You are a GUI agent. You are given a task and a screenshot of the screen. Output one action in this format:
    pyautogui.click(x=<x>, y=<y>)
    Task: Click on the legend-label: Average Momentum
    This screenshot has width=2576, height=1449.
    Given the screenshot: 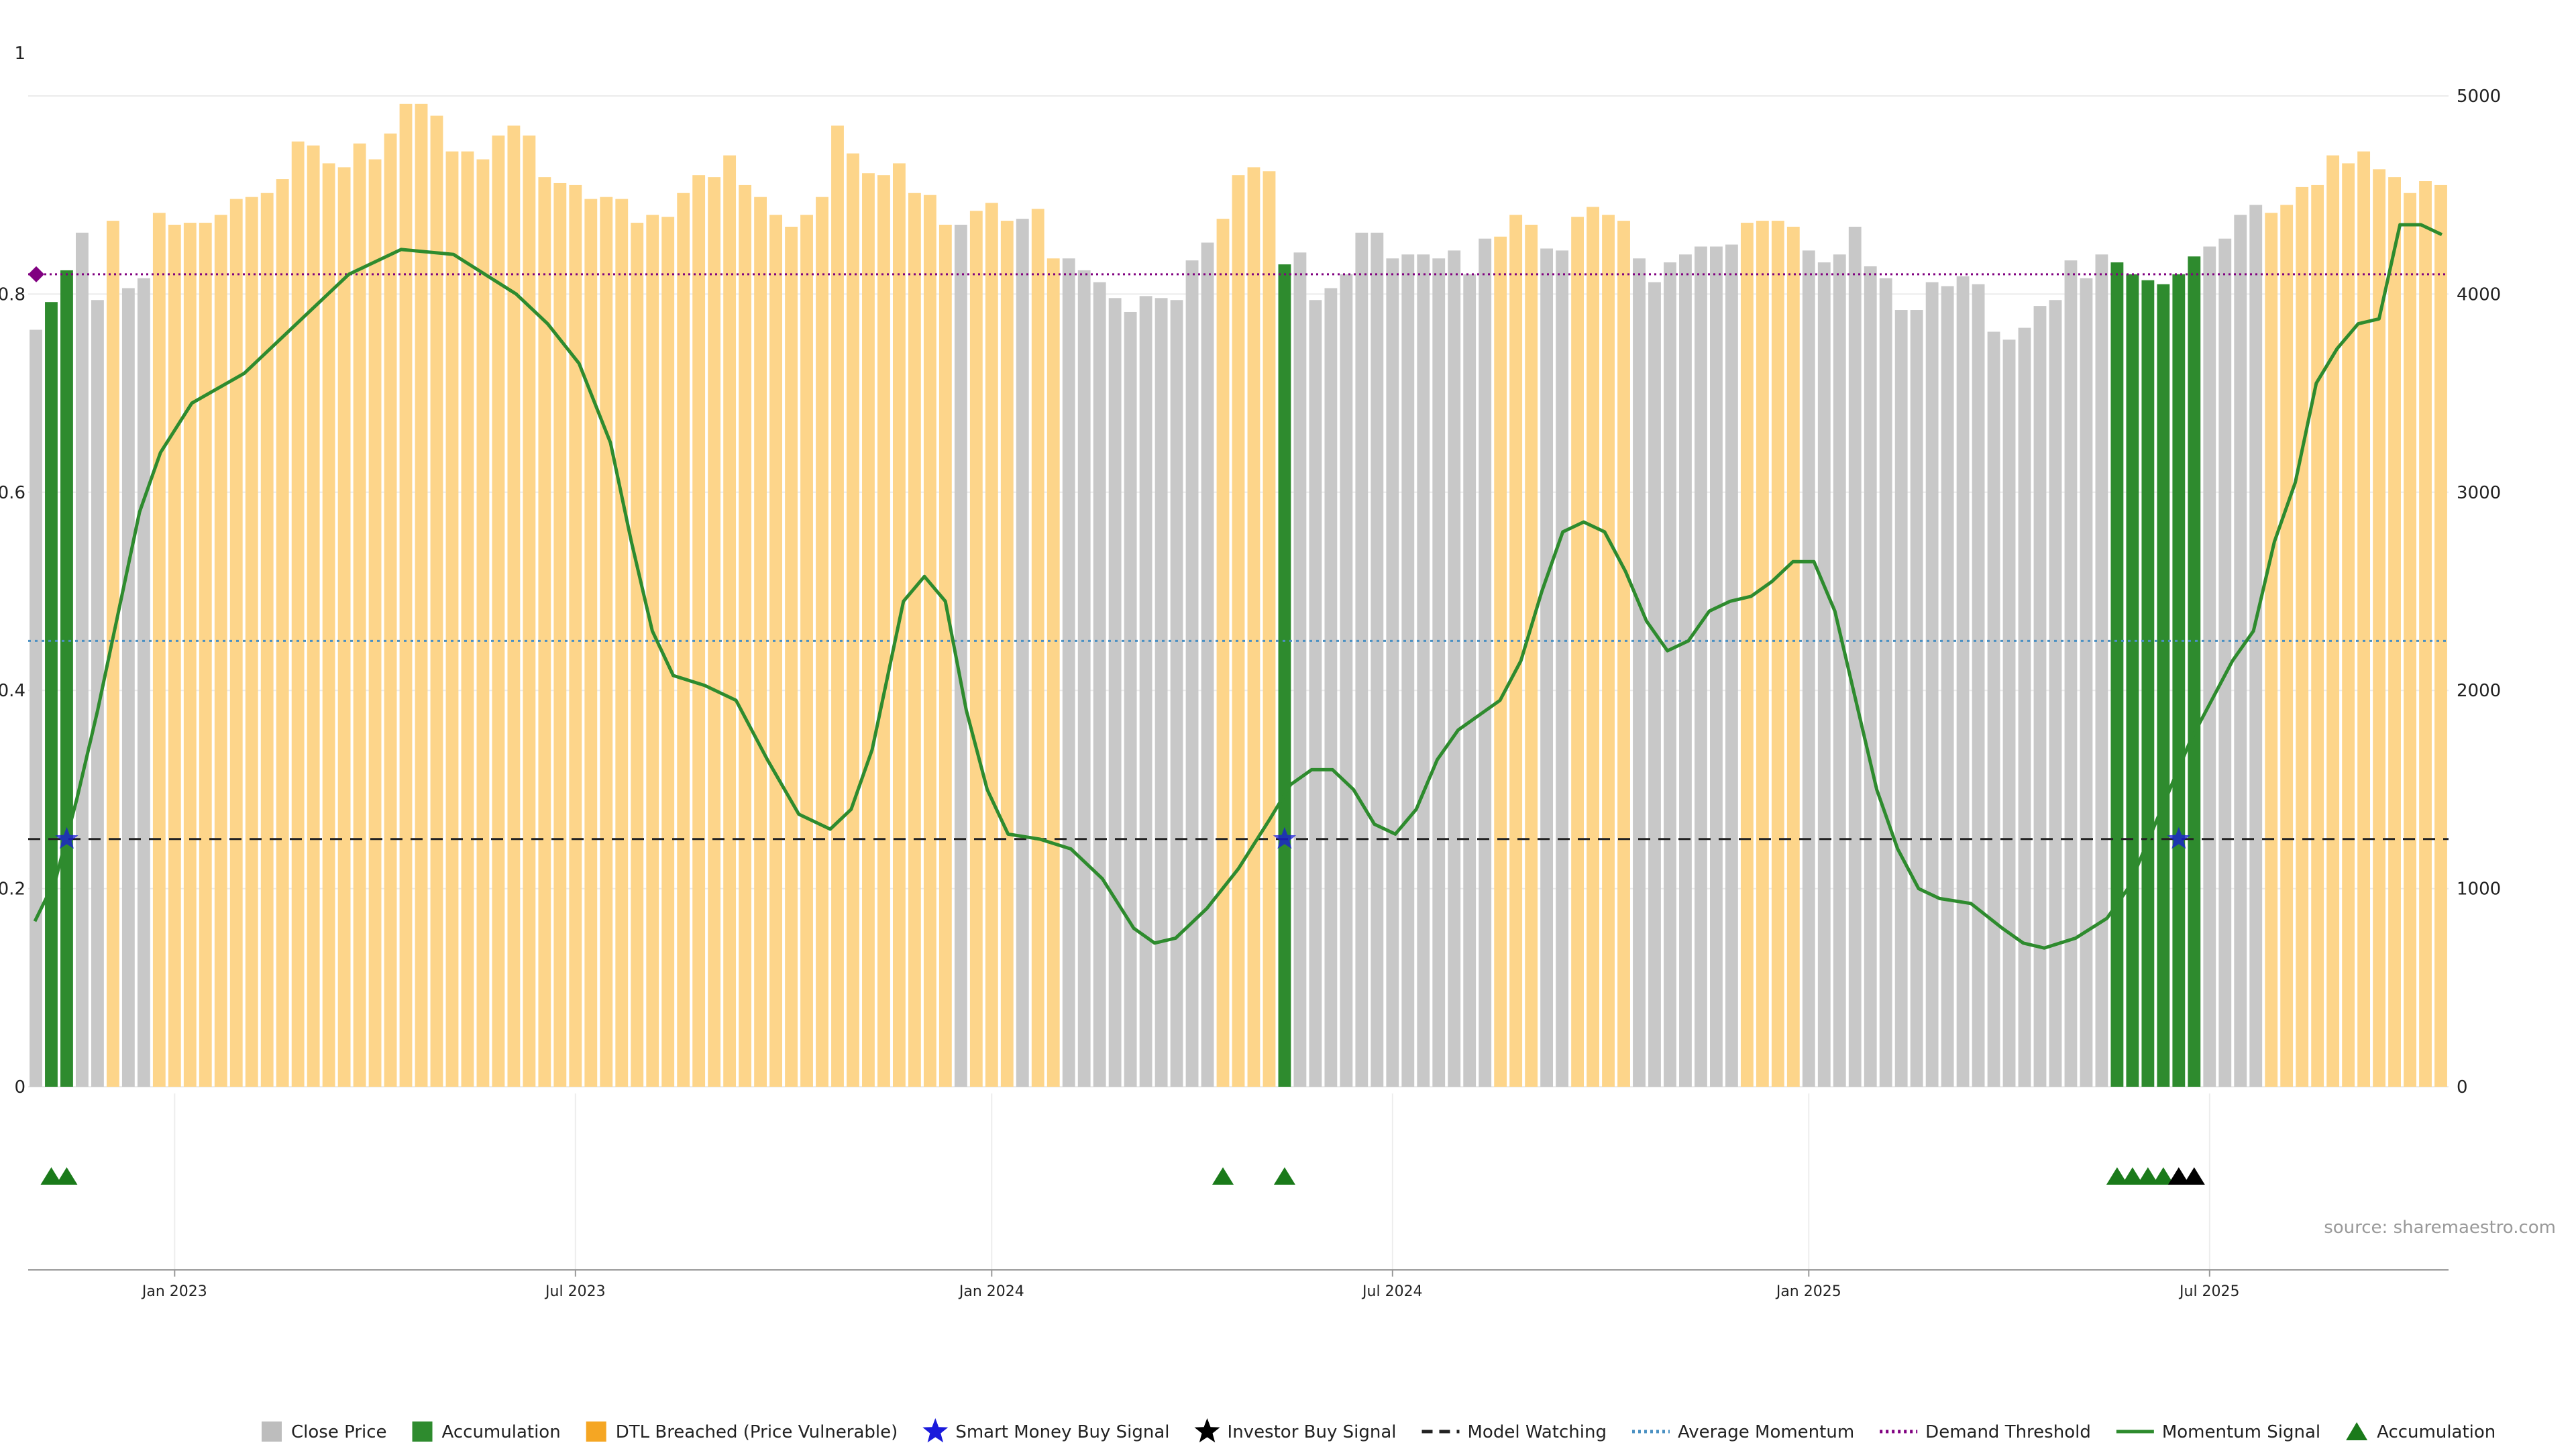 What is the action you would take?
    pyautogui.click(x=1766, y=1432)
    